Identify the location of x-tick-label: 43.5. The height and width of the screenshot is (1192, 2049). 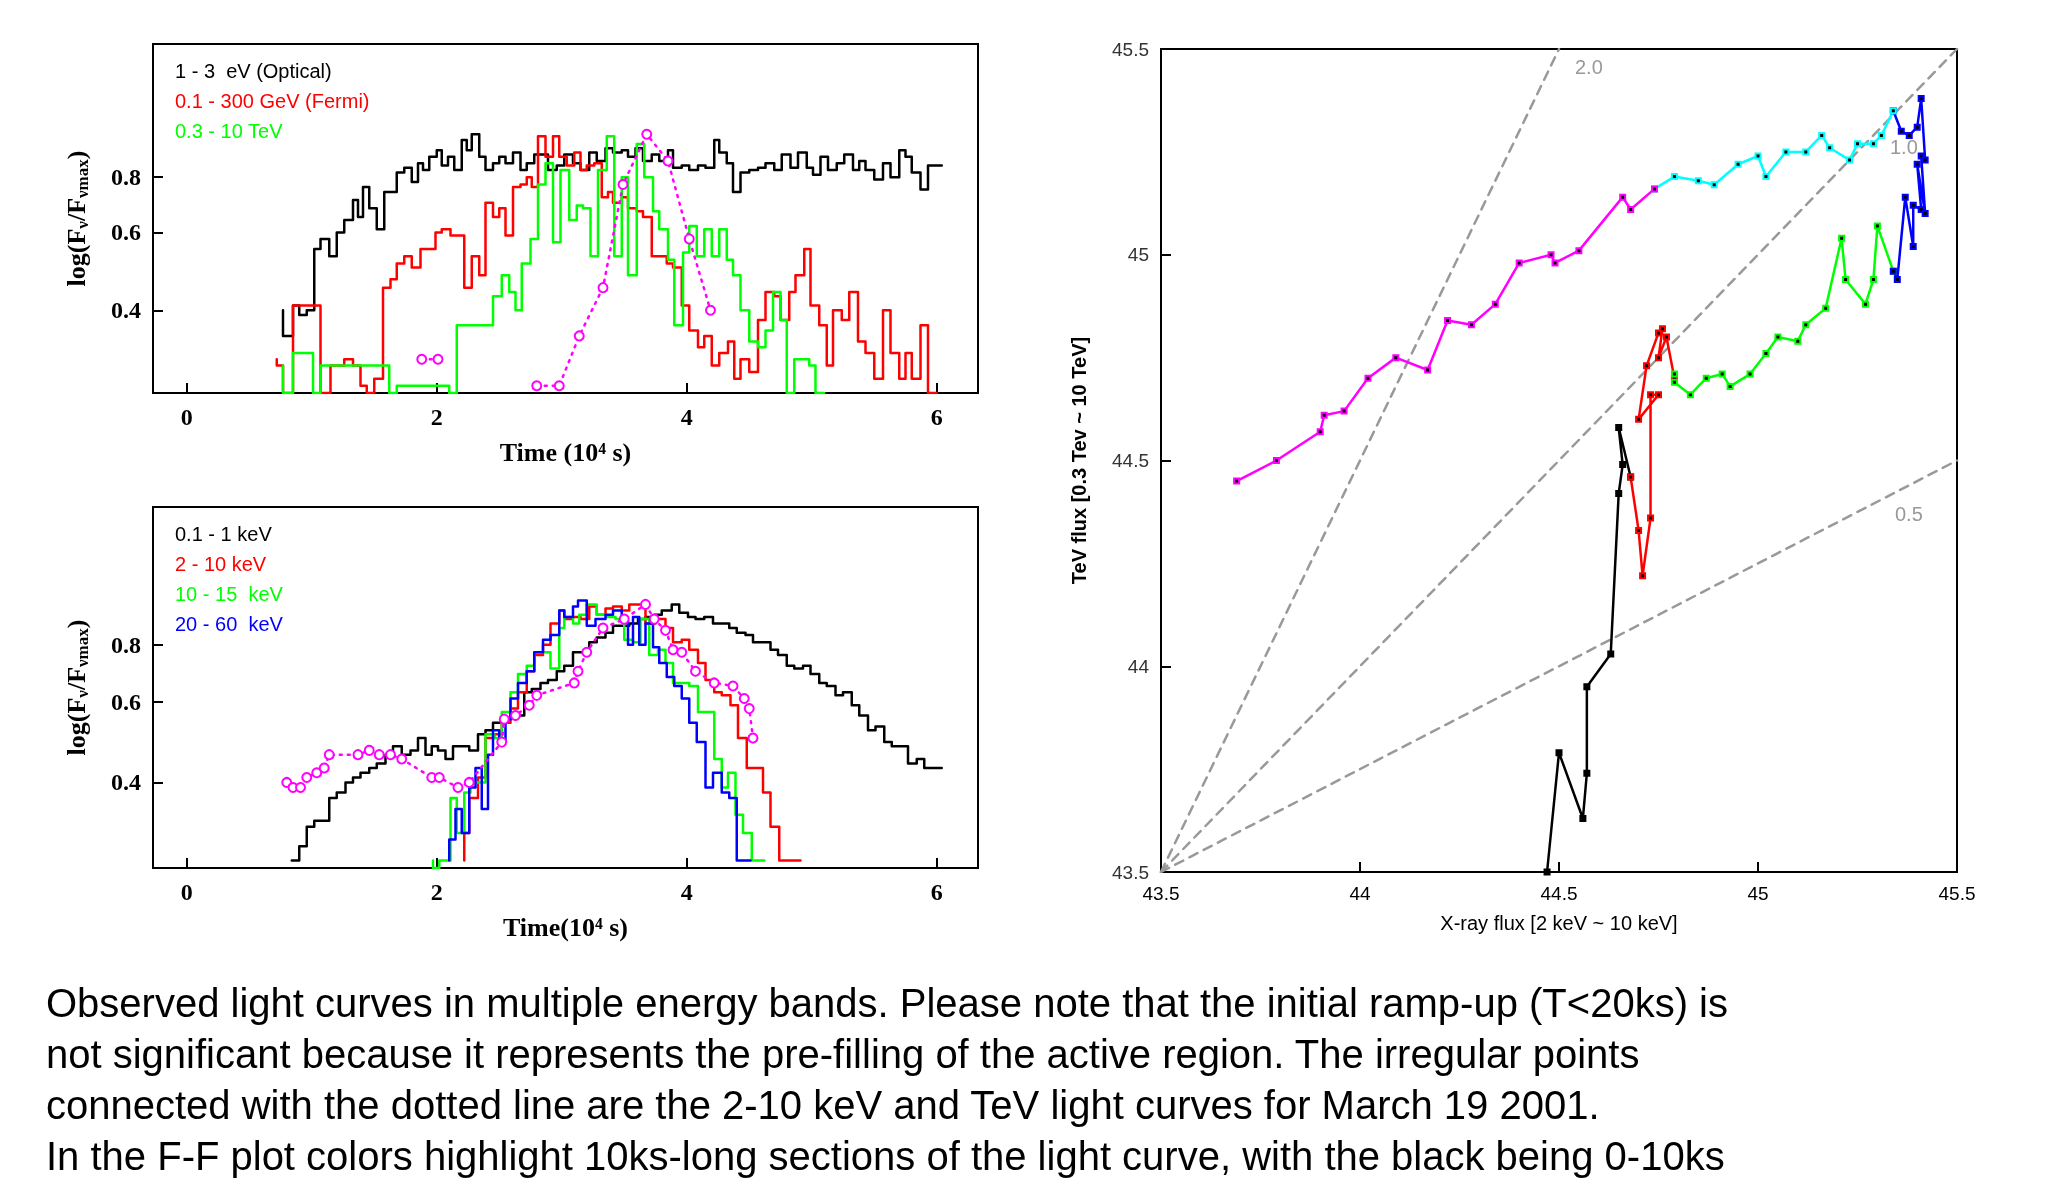
(1161, 893).